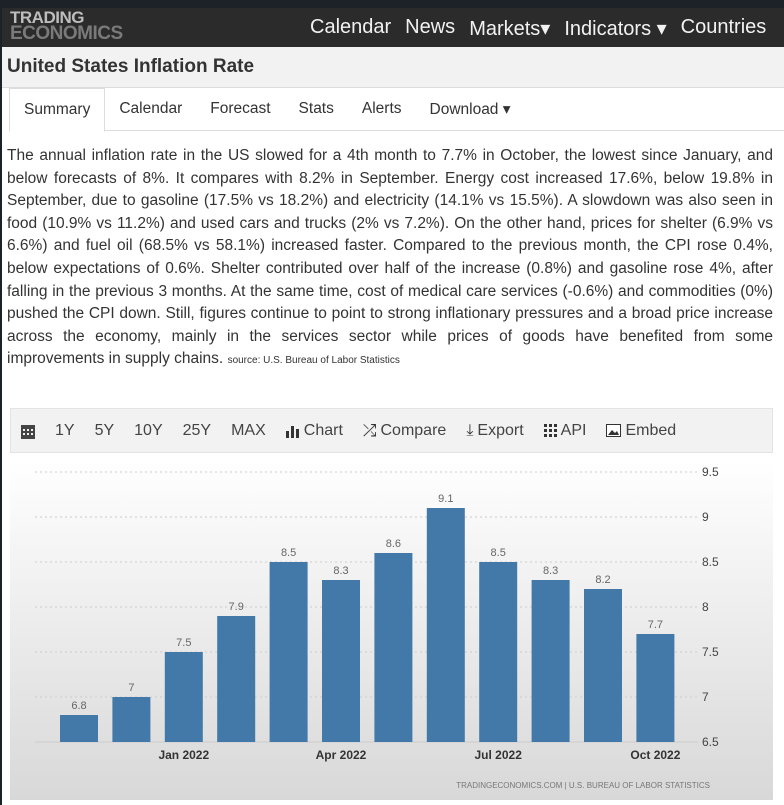 The width and height of the screenshot is (784, 805). I want to click on download-icon: ⤓, so click(470, 430).